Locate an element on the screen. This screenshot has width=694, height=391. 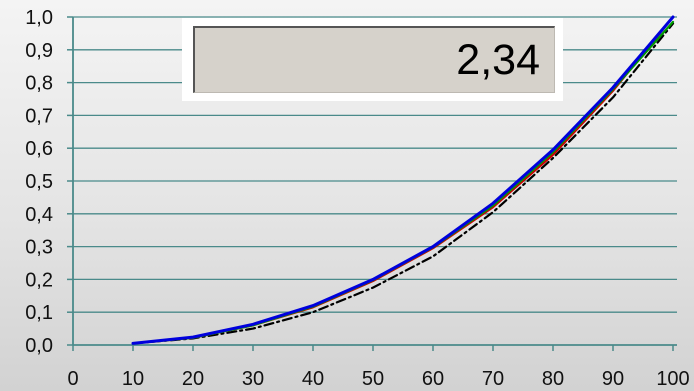
x-tick-label: 50 is located at coordinates (373, 379).